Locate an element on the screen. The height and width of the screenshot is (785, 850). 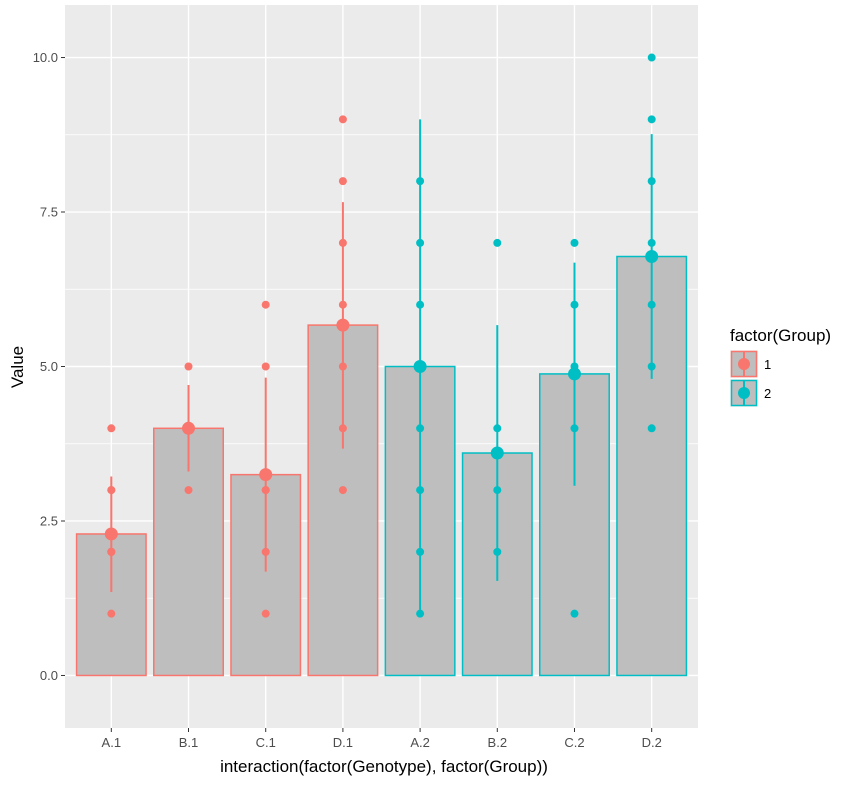
legend-label: 1 is located at coordinates (767, 364).